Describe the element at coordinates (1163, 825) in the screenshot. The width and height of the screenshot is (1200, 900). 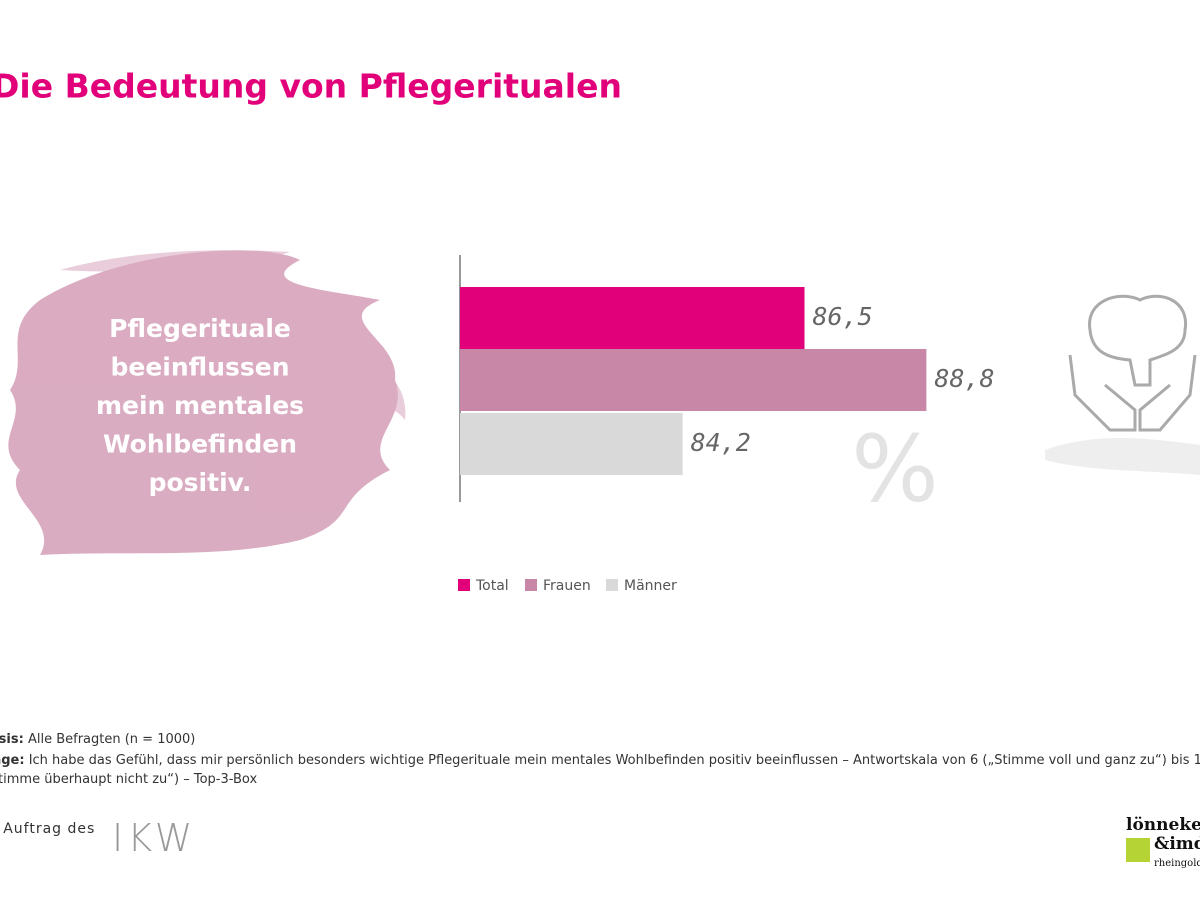
I see `agency-line: lönneker` at that location.